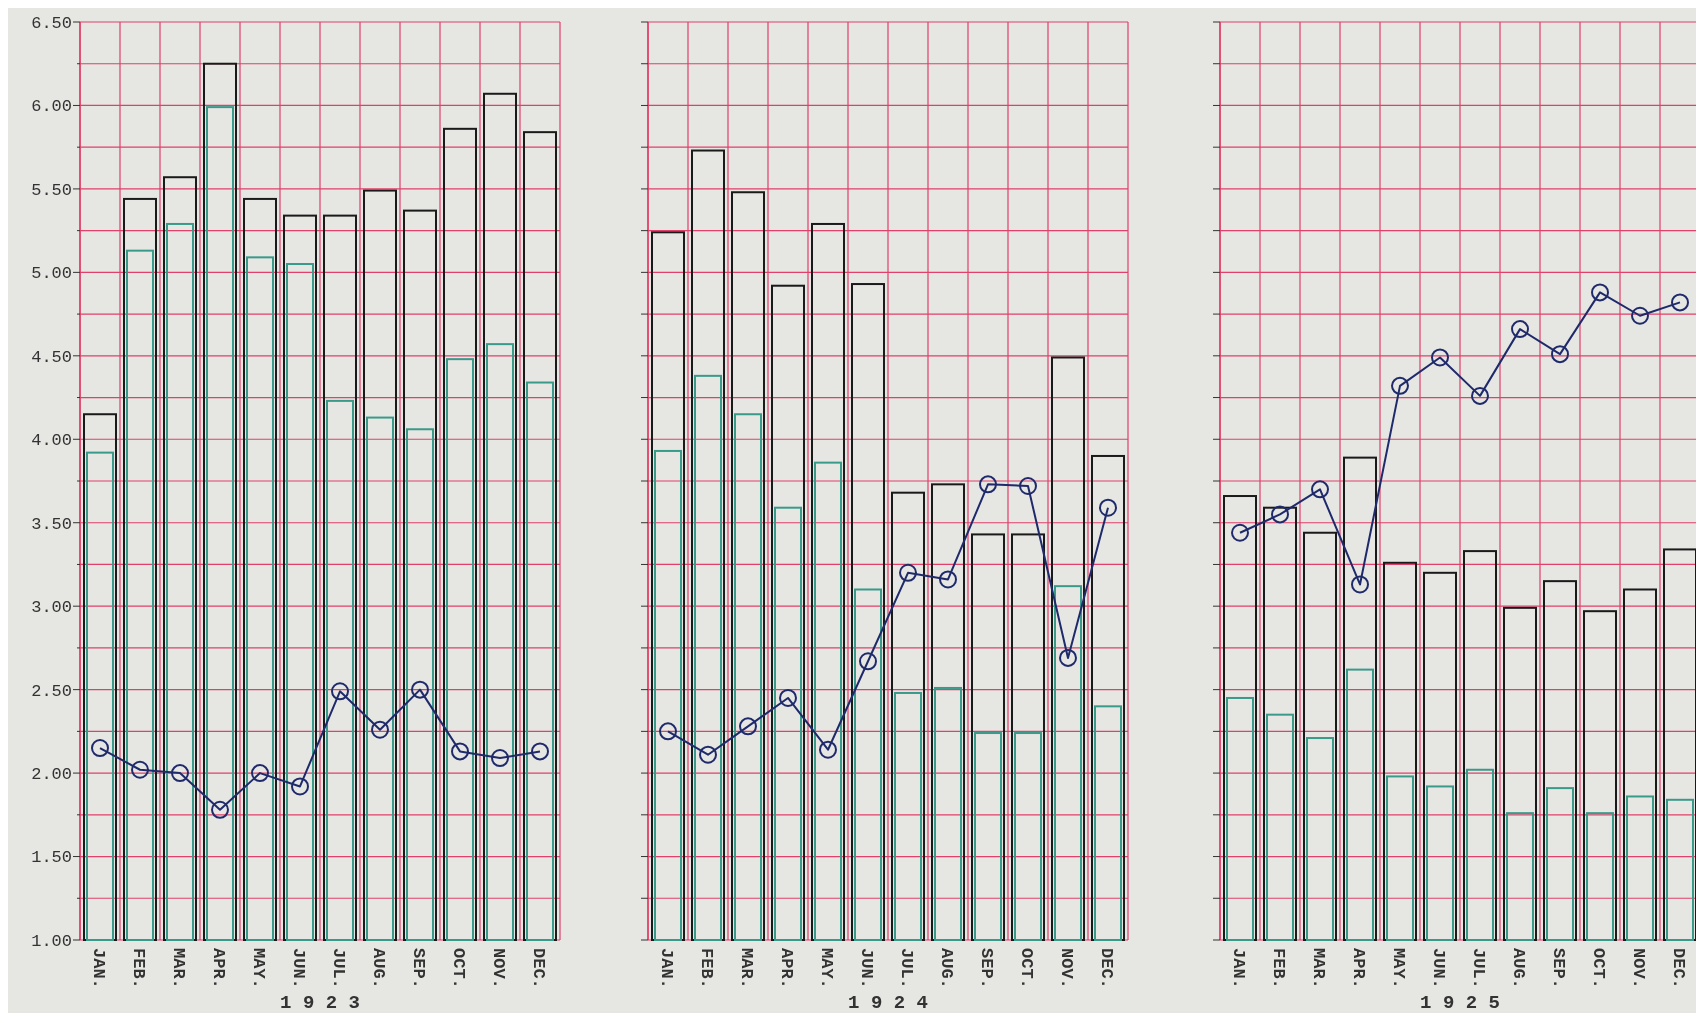  Describe the element at coordinates (51, 357) in the screenshot. I see `y-tick-label: 4.50` at that location.